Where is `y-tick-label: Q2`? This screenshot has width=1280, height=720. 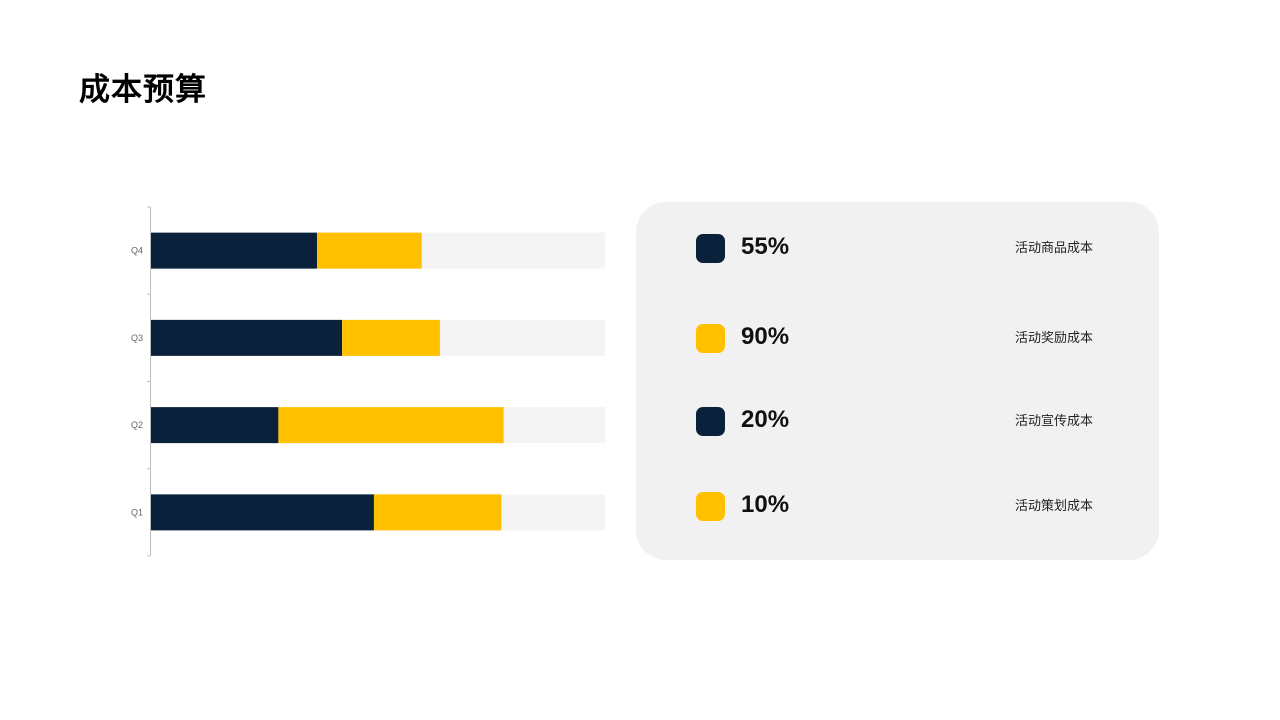 y-tick-label: Q2 is located at coordinates (137, 425).